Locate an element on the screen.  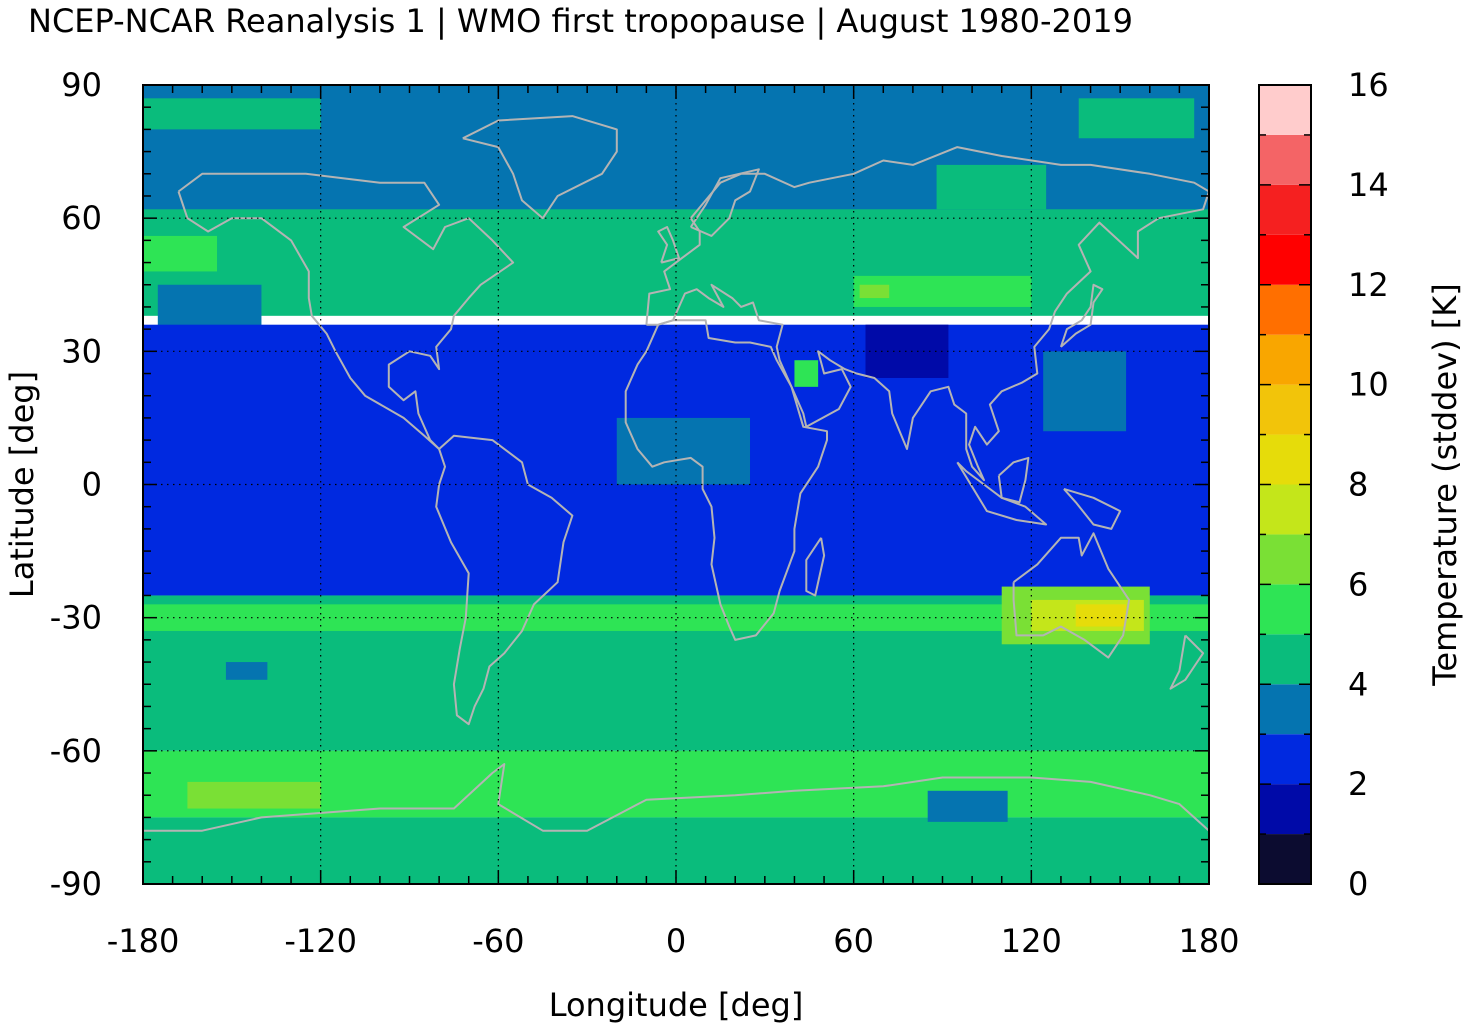
y-tick-labels: 90 60 30 0 -30 -60 -90 is located at coordinates (76, 484).